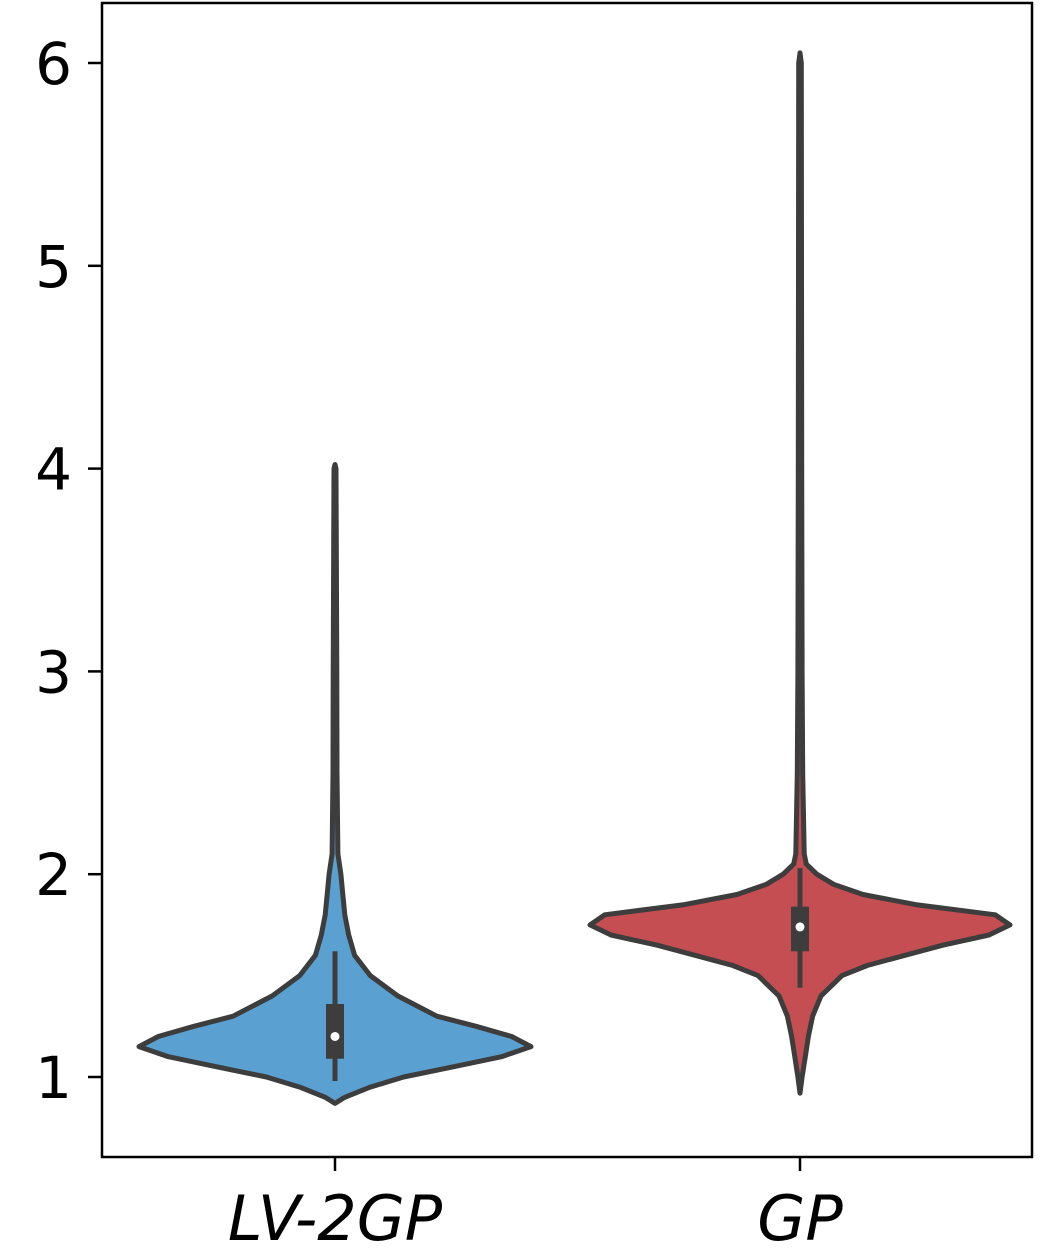  Describe the element at coordinates (53, 64) in the screenshot. I see `y-tick-label: 6` at that location.